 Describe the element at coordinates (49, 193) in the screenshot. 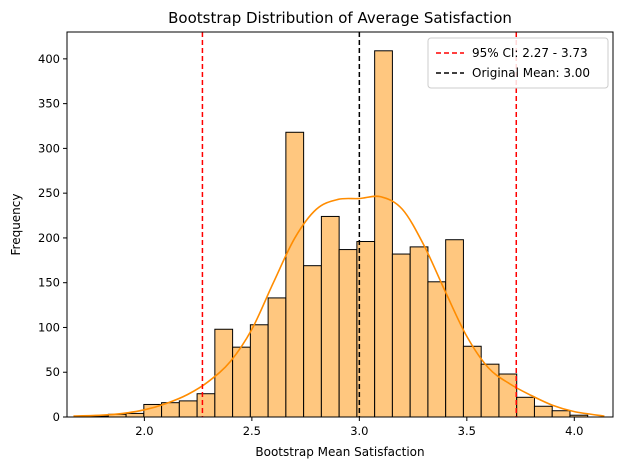

I see `y-tick-label: 250` at that location.